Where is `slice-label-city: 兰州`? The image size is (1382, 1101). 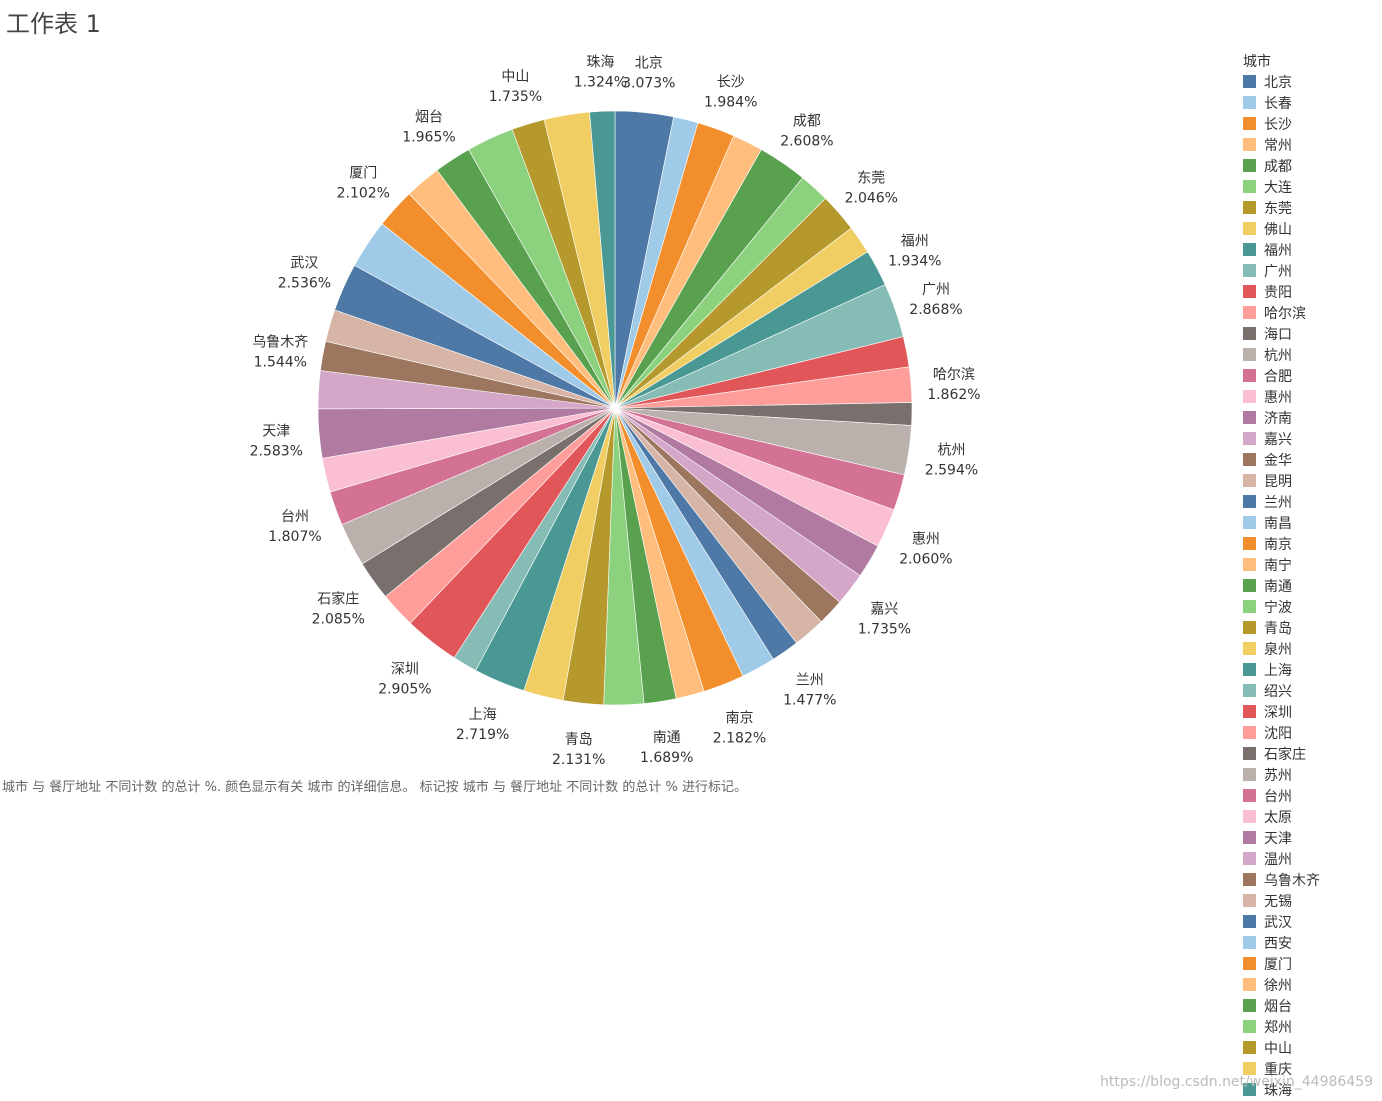 slice-label-city: 兰州 is located at coordinates (810, 681).